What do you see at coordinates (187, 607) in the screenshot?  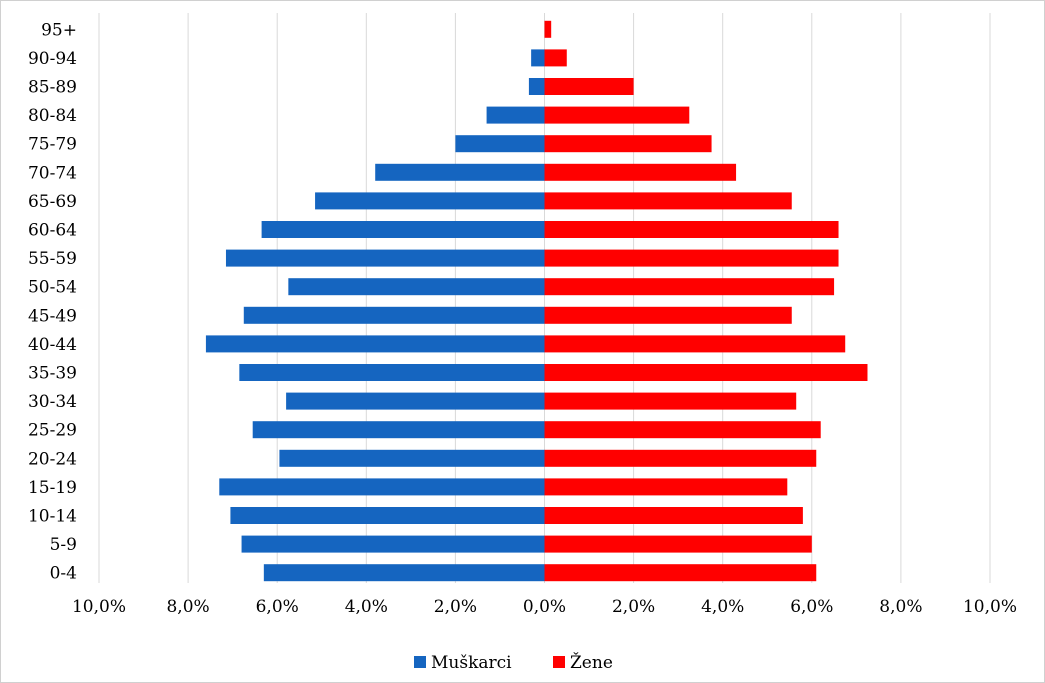 I see `x-tick-label-1: 8,0%` at bounding box center [187, 607].